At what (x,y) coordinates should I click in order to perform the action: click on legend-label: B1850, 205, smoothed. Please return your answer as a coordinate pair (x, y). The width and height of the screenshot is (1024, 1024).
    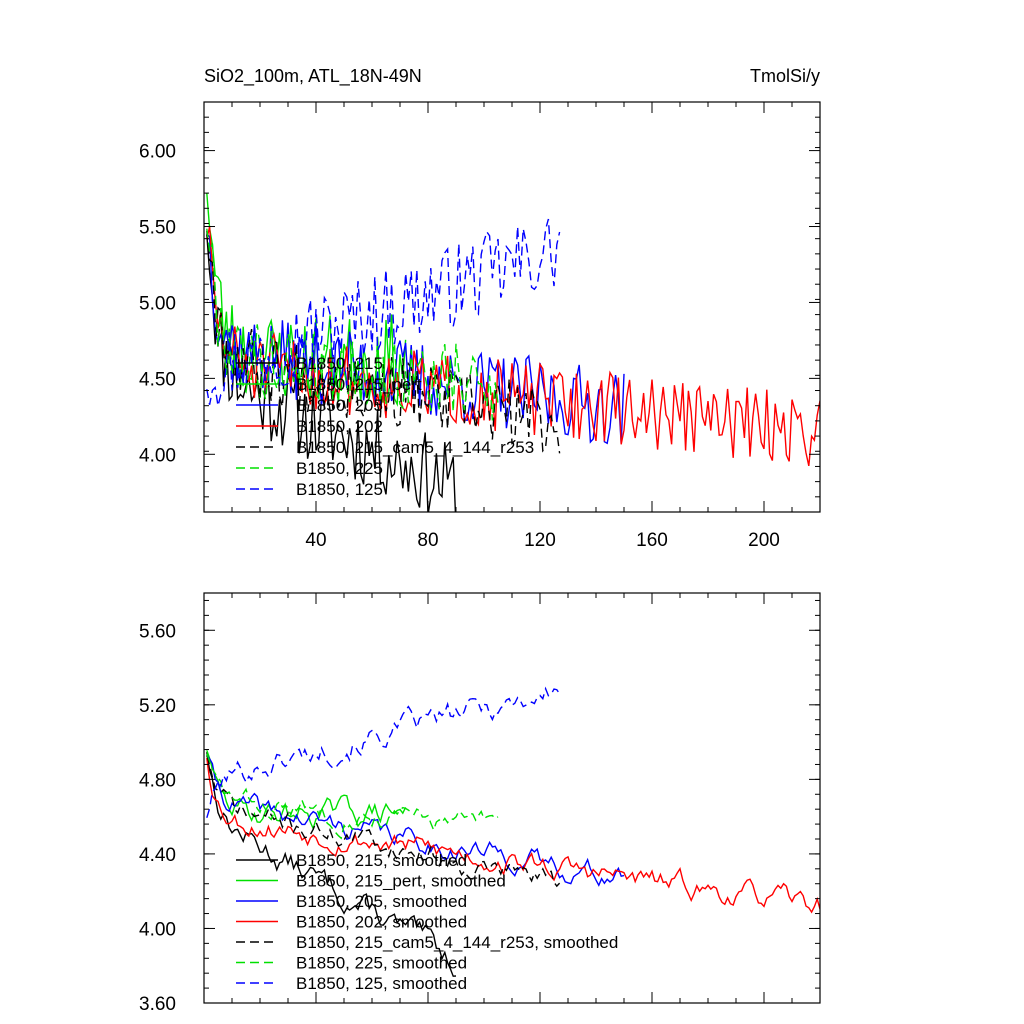
    Looking at the image, I should click on (381, 901).